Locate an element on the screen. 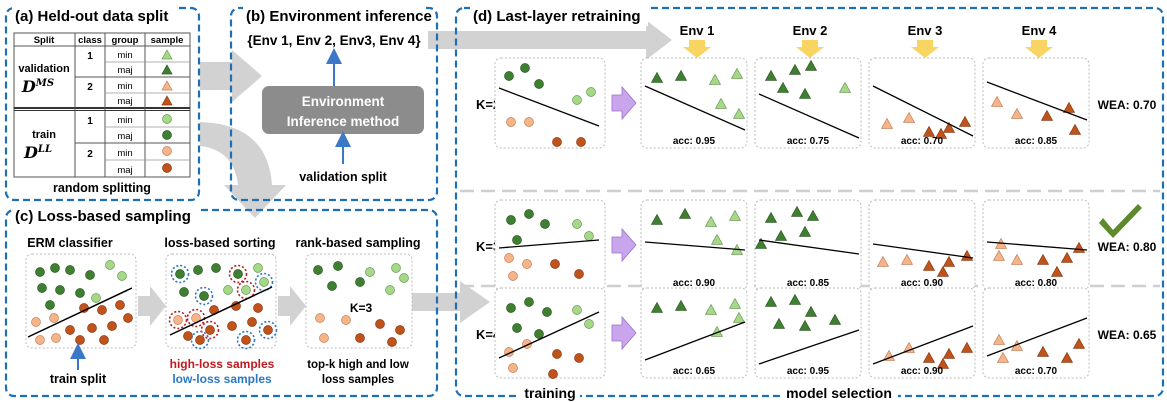 This screenshot has height=402, width=1167. acc-label: acc: 0.70 is located at coordinates (1036, 371).